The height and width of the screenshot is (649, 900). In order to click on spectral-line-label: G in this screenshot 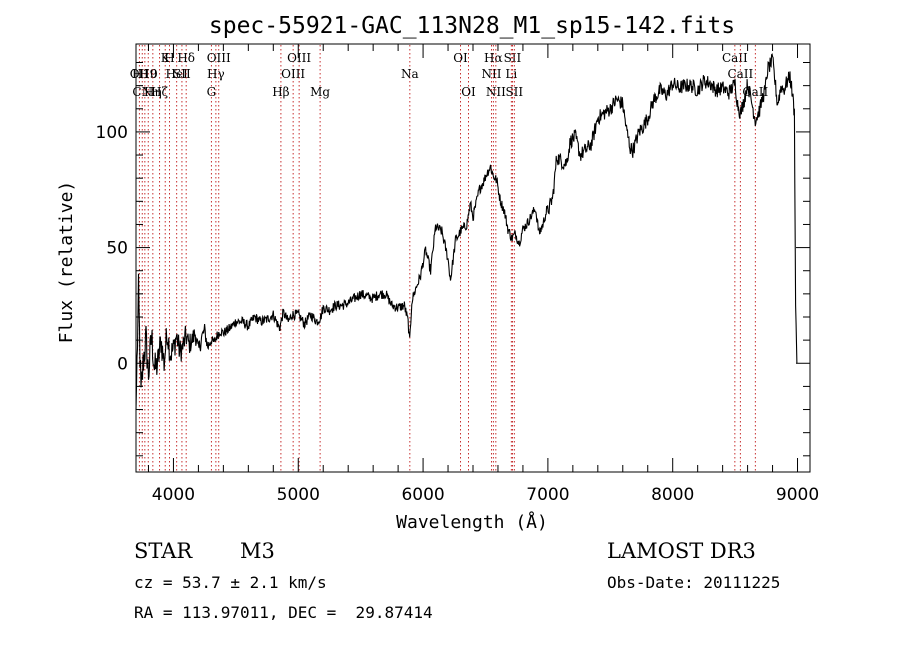, I will do `click(212, 92)`.